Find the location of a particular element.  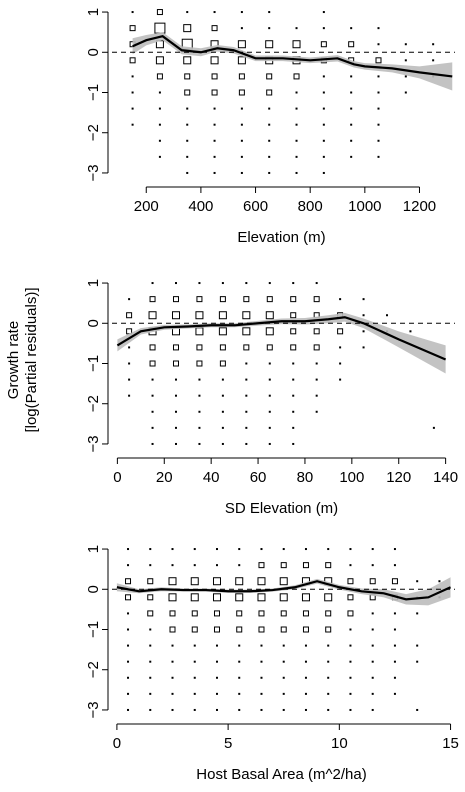

y-tick-label: −1 is located at coordinates (93, 363).